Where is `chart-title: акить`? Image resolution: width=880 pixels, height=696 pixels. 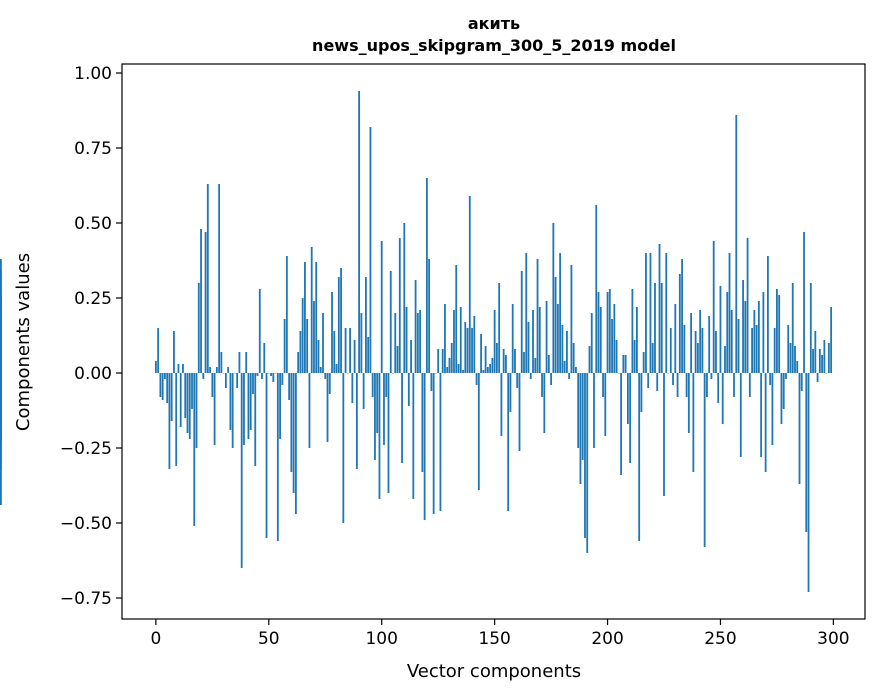
chart-title: акить is located at coordinates (494, 23).